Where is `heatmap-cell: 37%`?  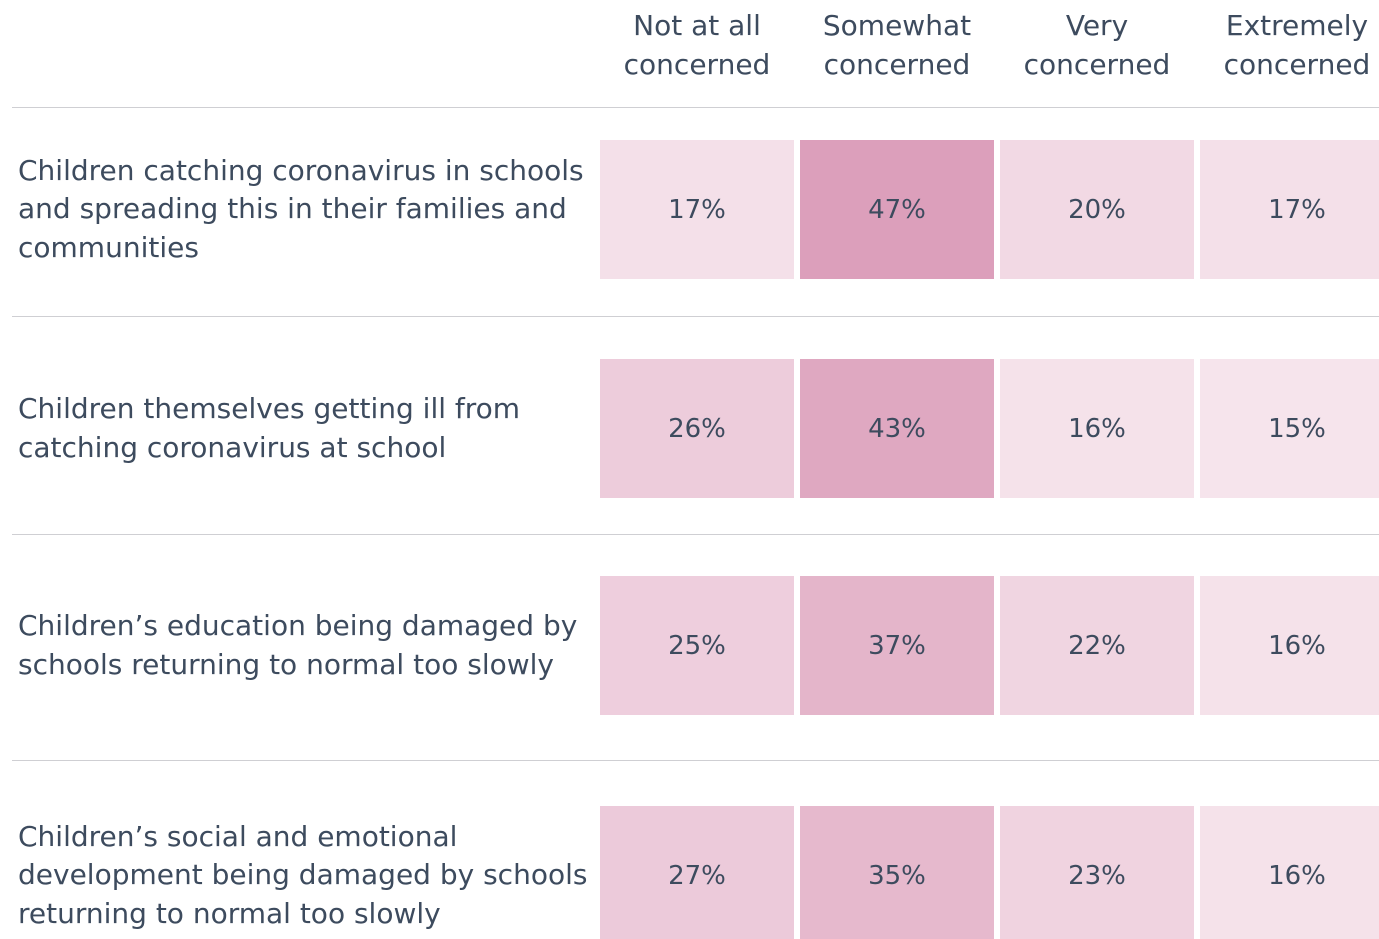
heatmap-cell: 37% is located at coordinates (897, 645).